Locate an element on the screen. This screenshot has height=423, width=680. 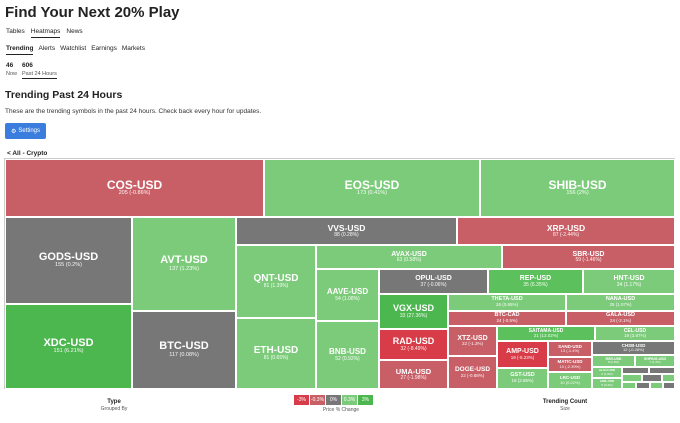
tab-heatmaps: Heatmaps is located at coordinates (45, 33).